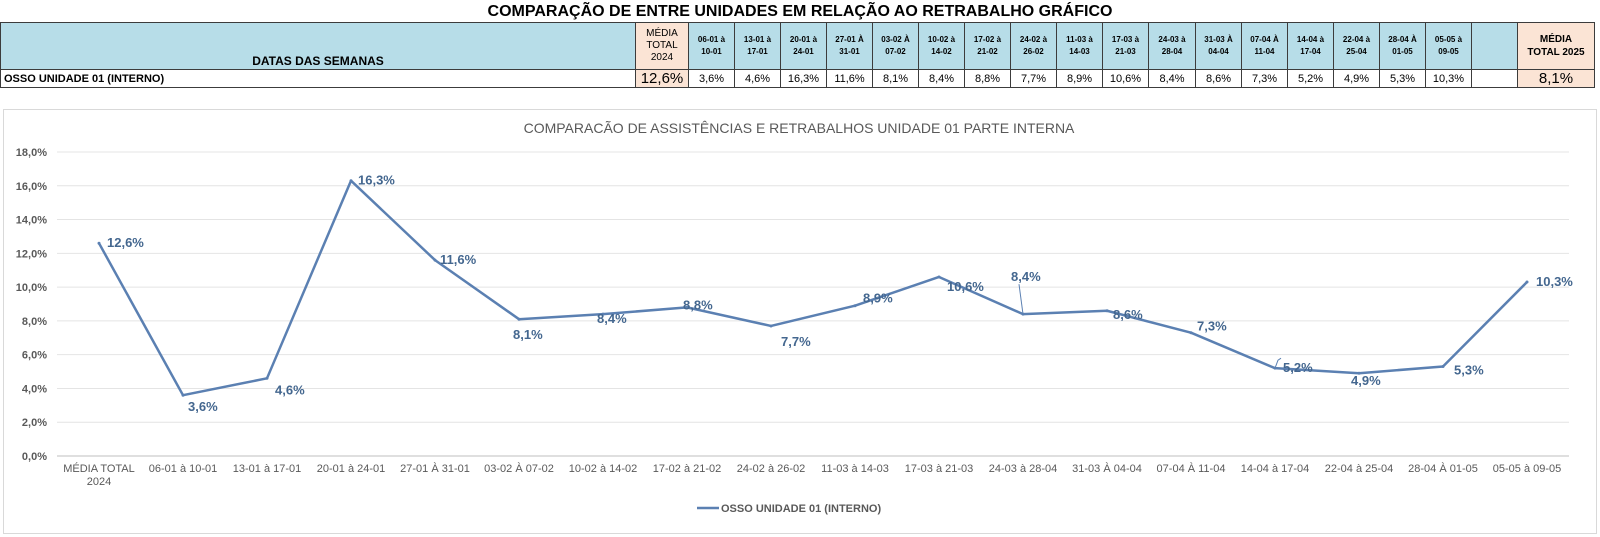 The height and width of the screenshot is (537, 1600). What do you see at coordinates (1402, 46) in the screenshot?
I see `week-header: 28-04 À 01-05` at bounding box center [1402, 46].